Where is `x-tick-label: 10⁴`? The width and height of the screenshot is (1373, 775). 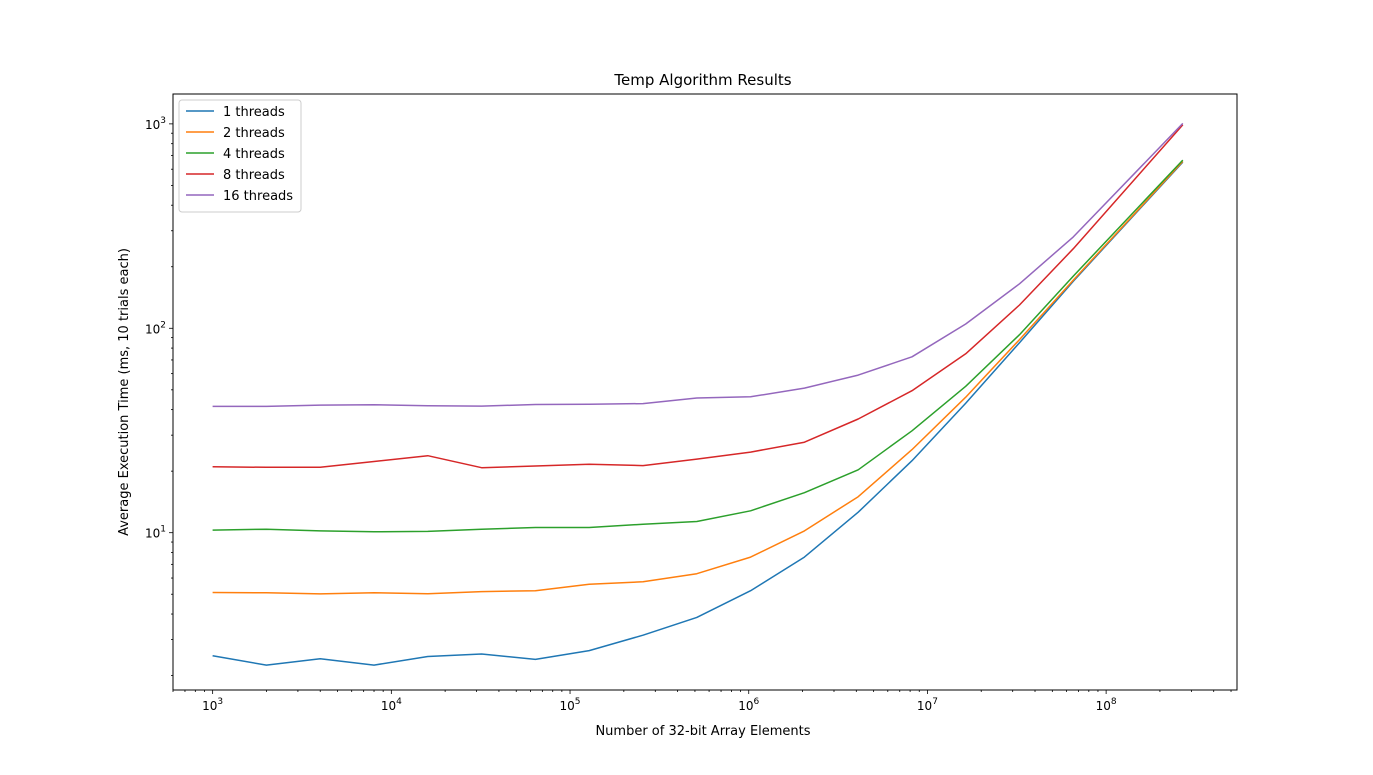 x-tick-label: 10⁴ is located at coordinates (391, 705).